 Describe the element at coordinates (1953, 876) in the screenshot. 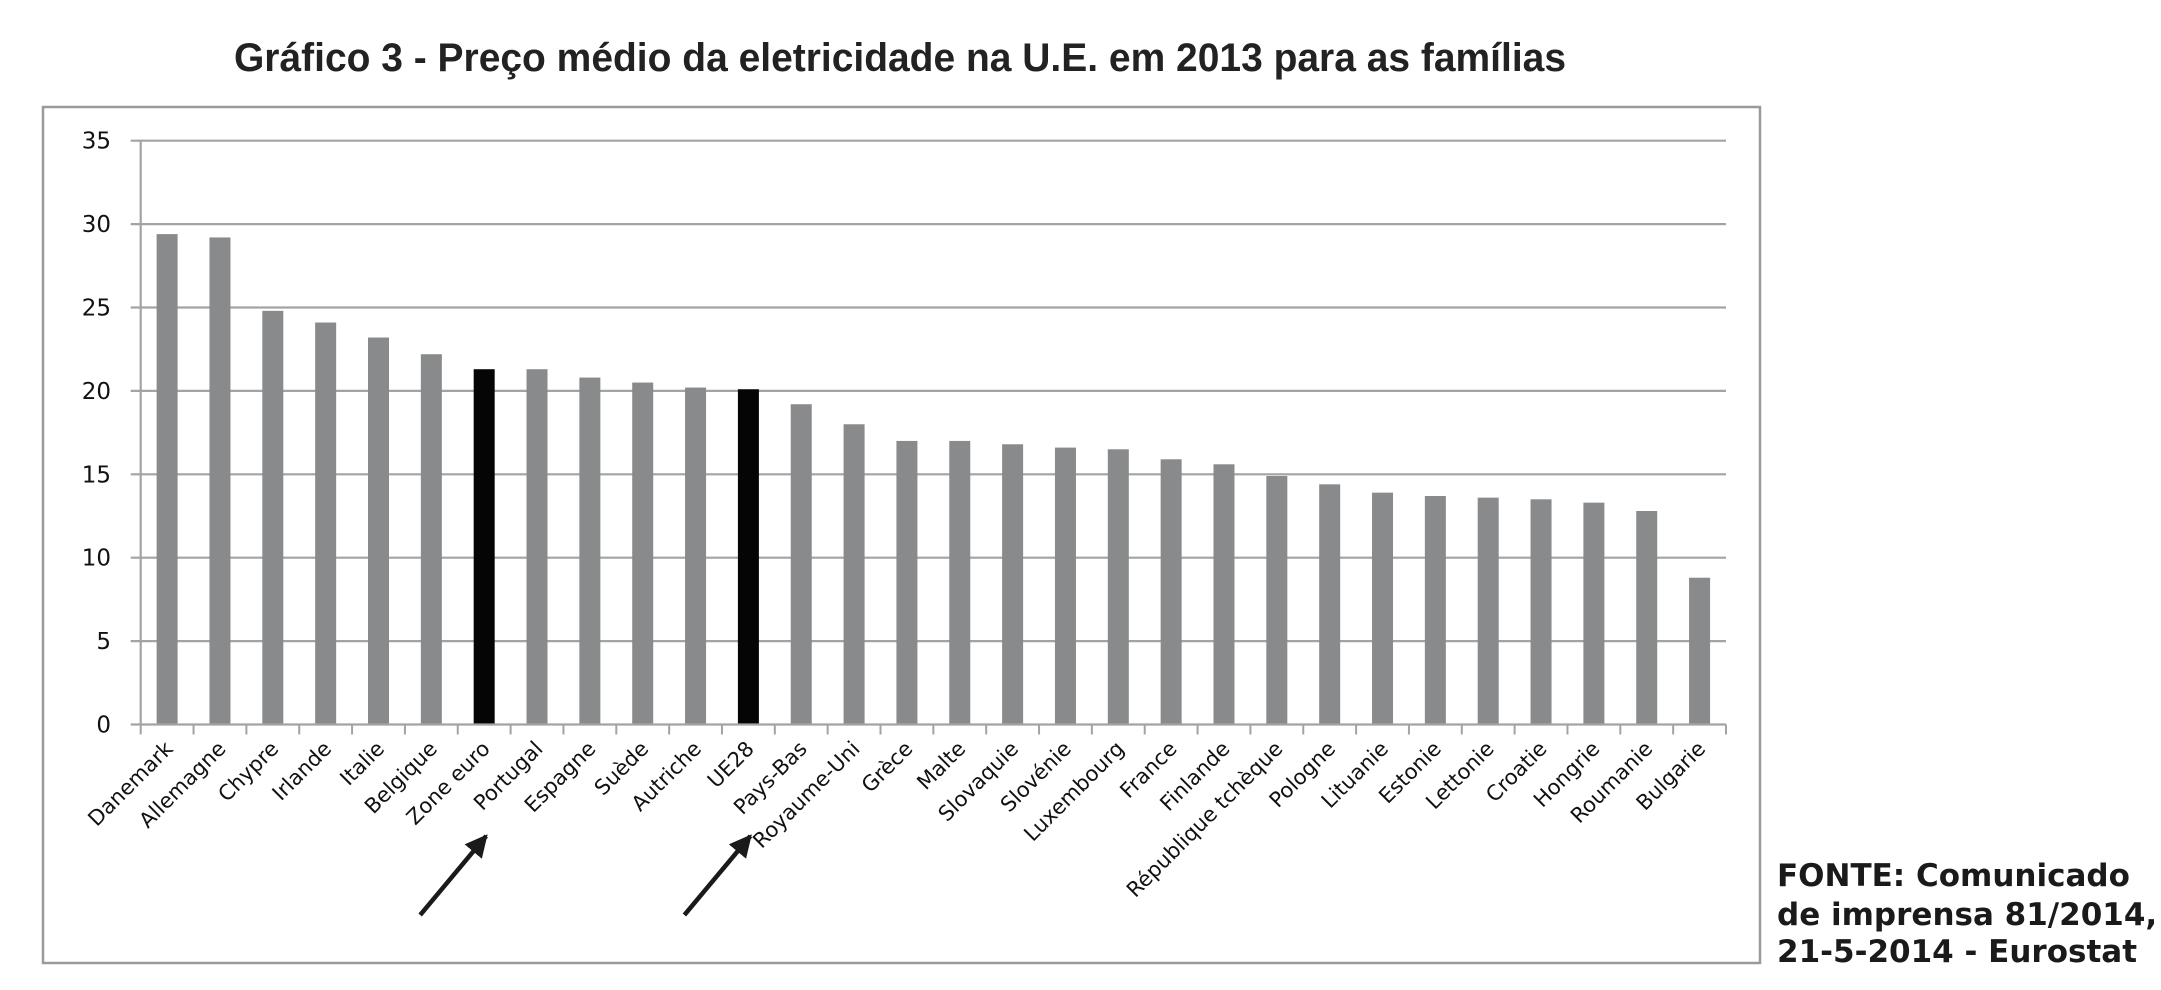

I see `source-line-1: FONTE: Comunicado` at that location.